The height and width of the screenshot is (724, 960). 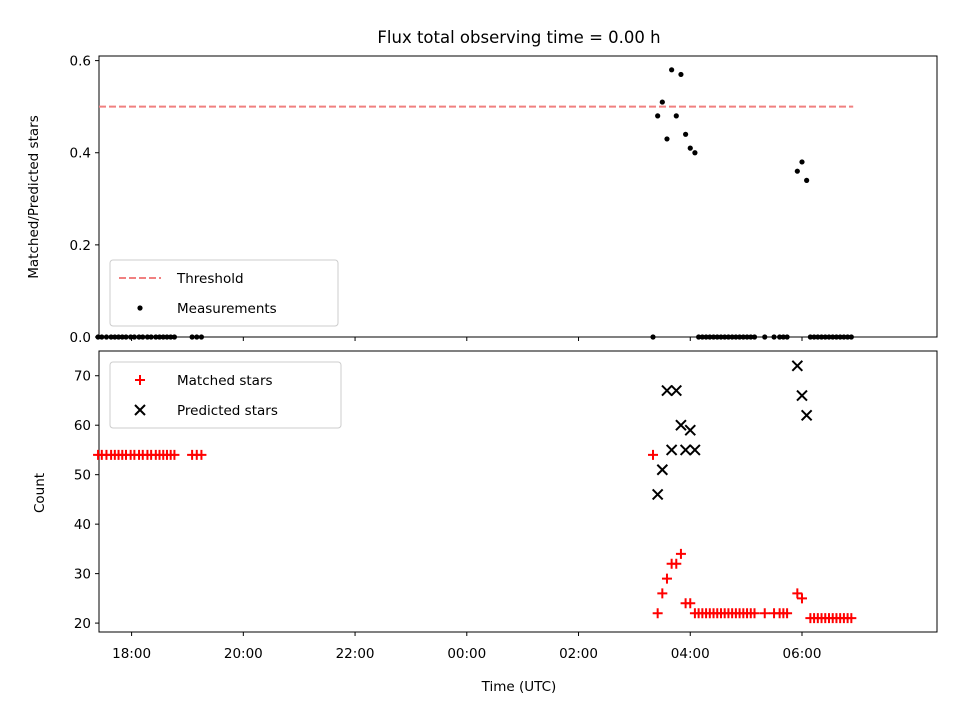 What do you see at coordinates (131, 654) in the screenshot?
I see `x-tick-label: 18:00` at bounding box center [131, 654].